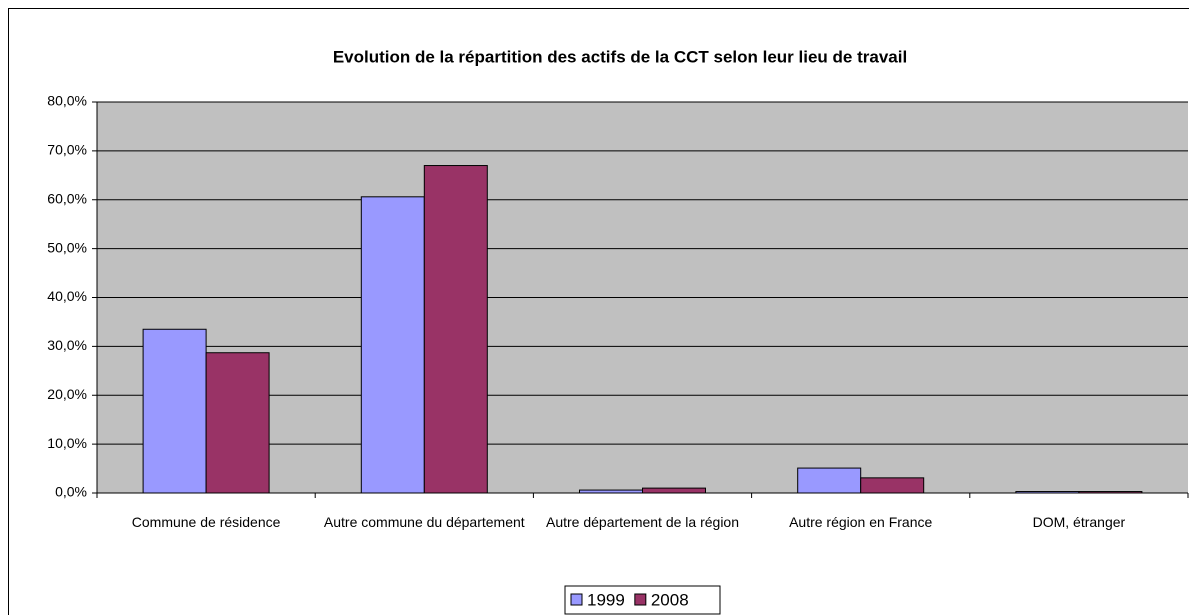 The height and width of the screenshot is (615, 1189). Describe the element at coordinates (606, 599) in the screenshot. I see `legend-label: 1999` at that location.